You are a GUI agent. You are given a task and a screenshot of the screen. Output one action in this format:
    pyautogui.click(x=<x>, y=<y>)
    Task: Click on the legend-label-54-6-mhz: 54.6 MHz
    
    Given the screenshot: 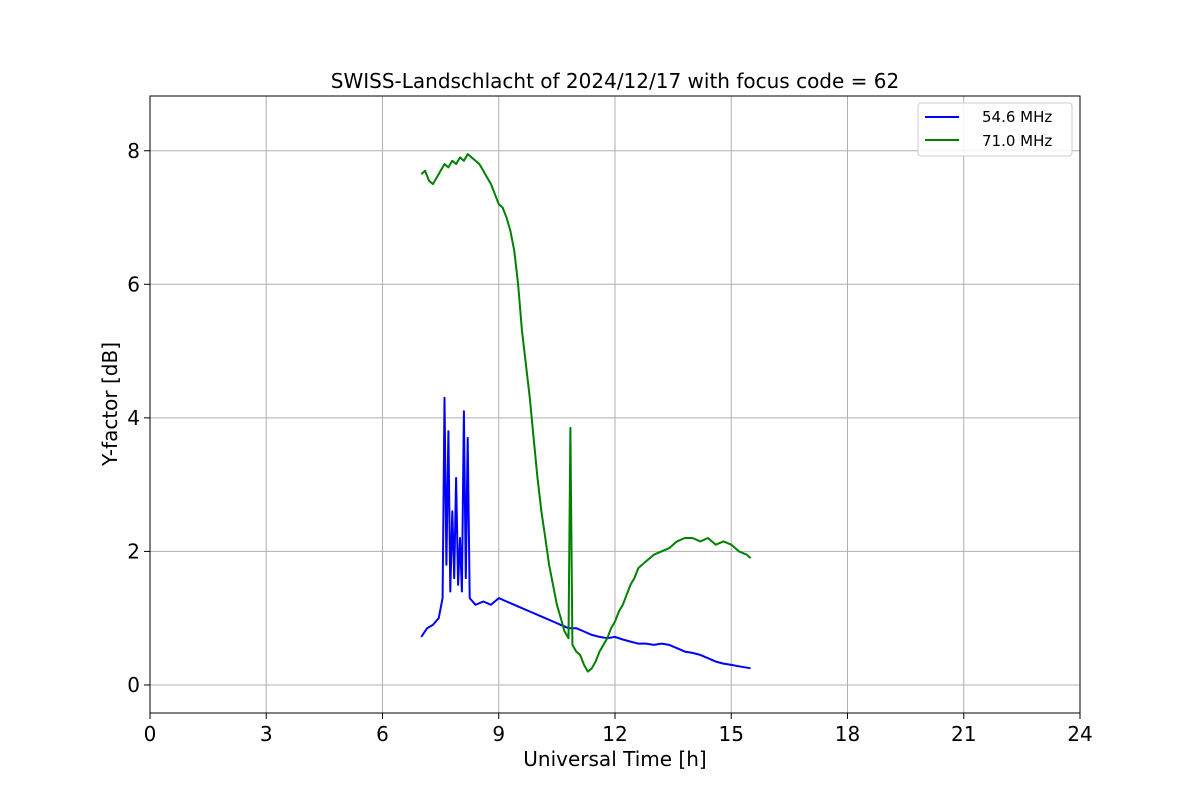 What is the action you would take?
    pyautogui.click(x=1017, y=117)
    